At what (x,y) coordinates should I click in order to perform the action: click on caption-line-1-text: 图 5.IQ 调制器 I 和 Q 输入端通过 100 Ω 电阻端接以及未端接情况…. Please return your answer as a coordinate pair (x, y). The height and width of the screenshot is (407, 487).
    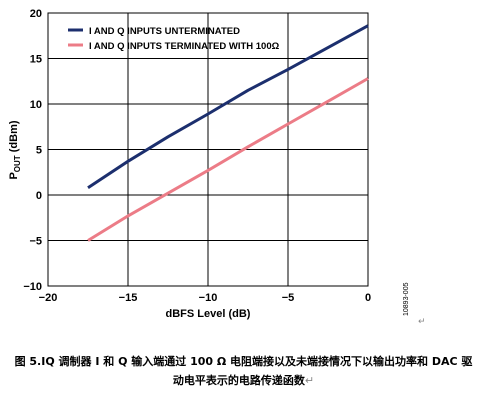
    Looking at the image, I should click on (243, 361).